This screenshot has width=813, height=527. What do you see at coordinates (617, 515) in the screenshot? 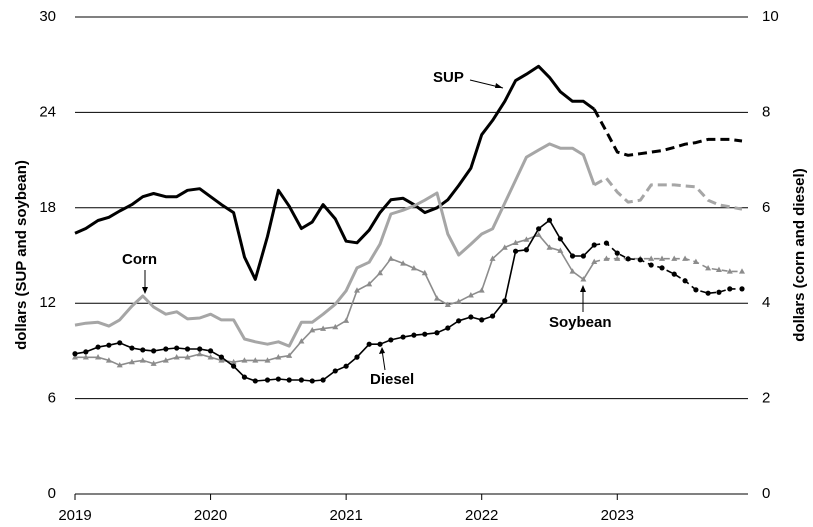
I see `x-tick-label: 2023` at bounding box center [617, 515].